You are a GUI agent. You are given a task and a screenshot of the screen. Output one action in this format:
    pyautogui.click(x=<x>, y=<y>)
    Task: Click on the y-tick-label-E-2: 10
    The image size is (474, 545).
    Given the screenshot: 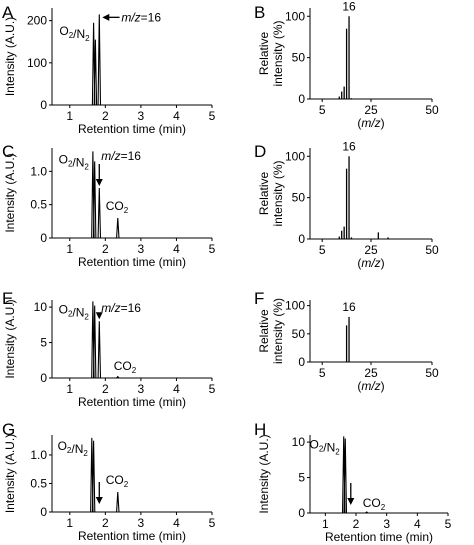 What is the action you would take?
    pyautogui.click(x=41, y=307)
    